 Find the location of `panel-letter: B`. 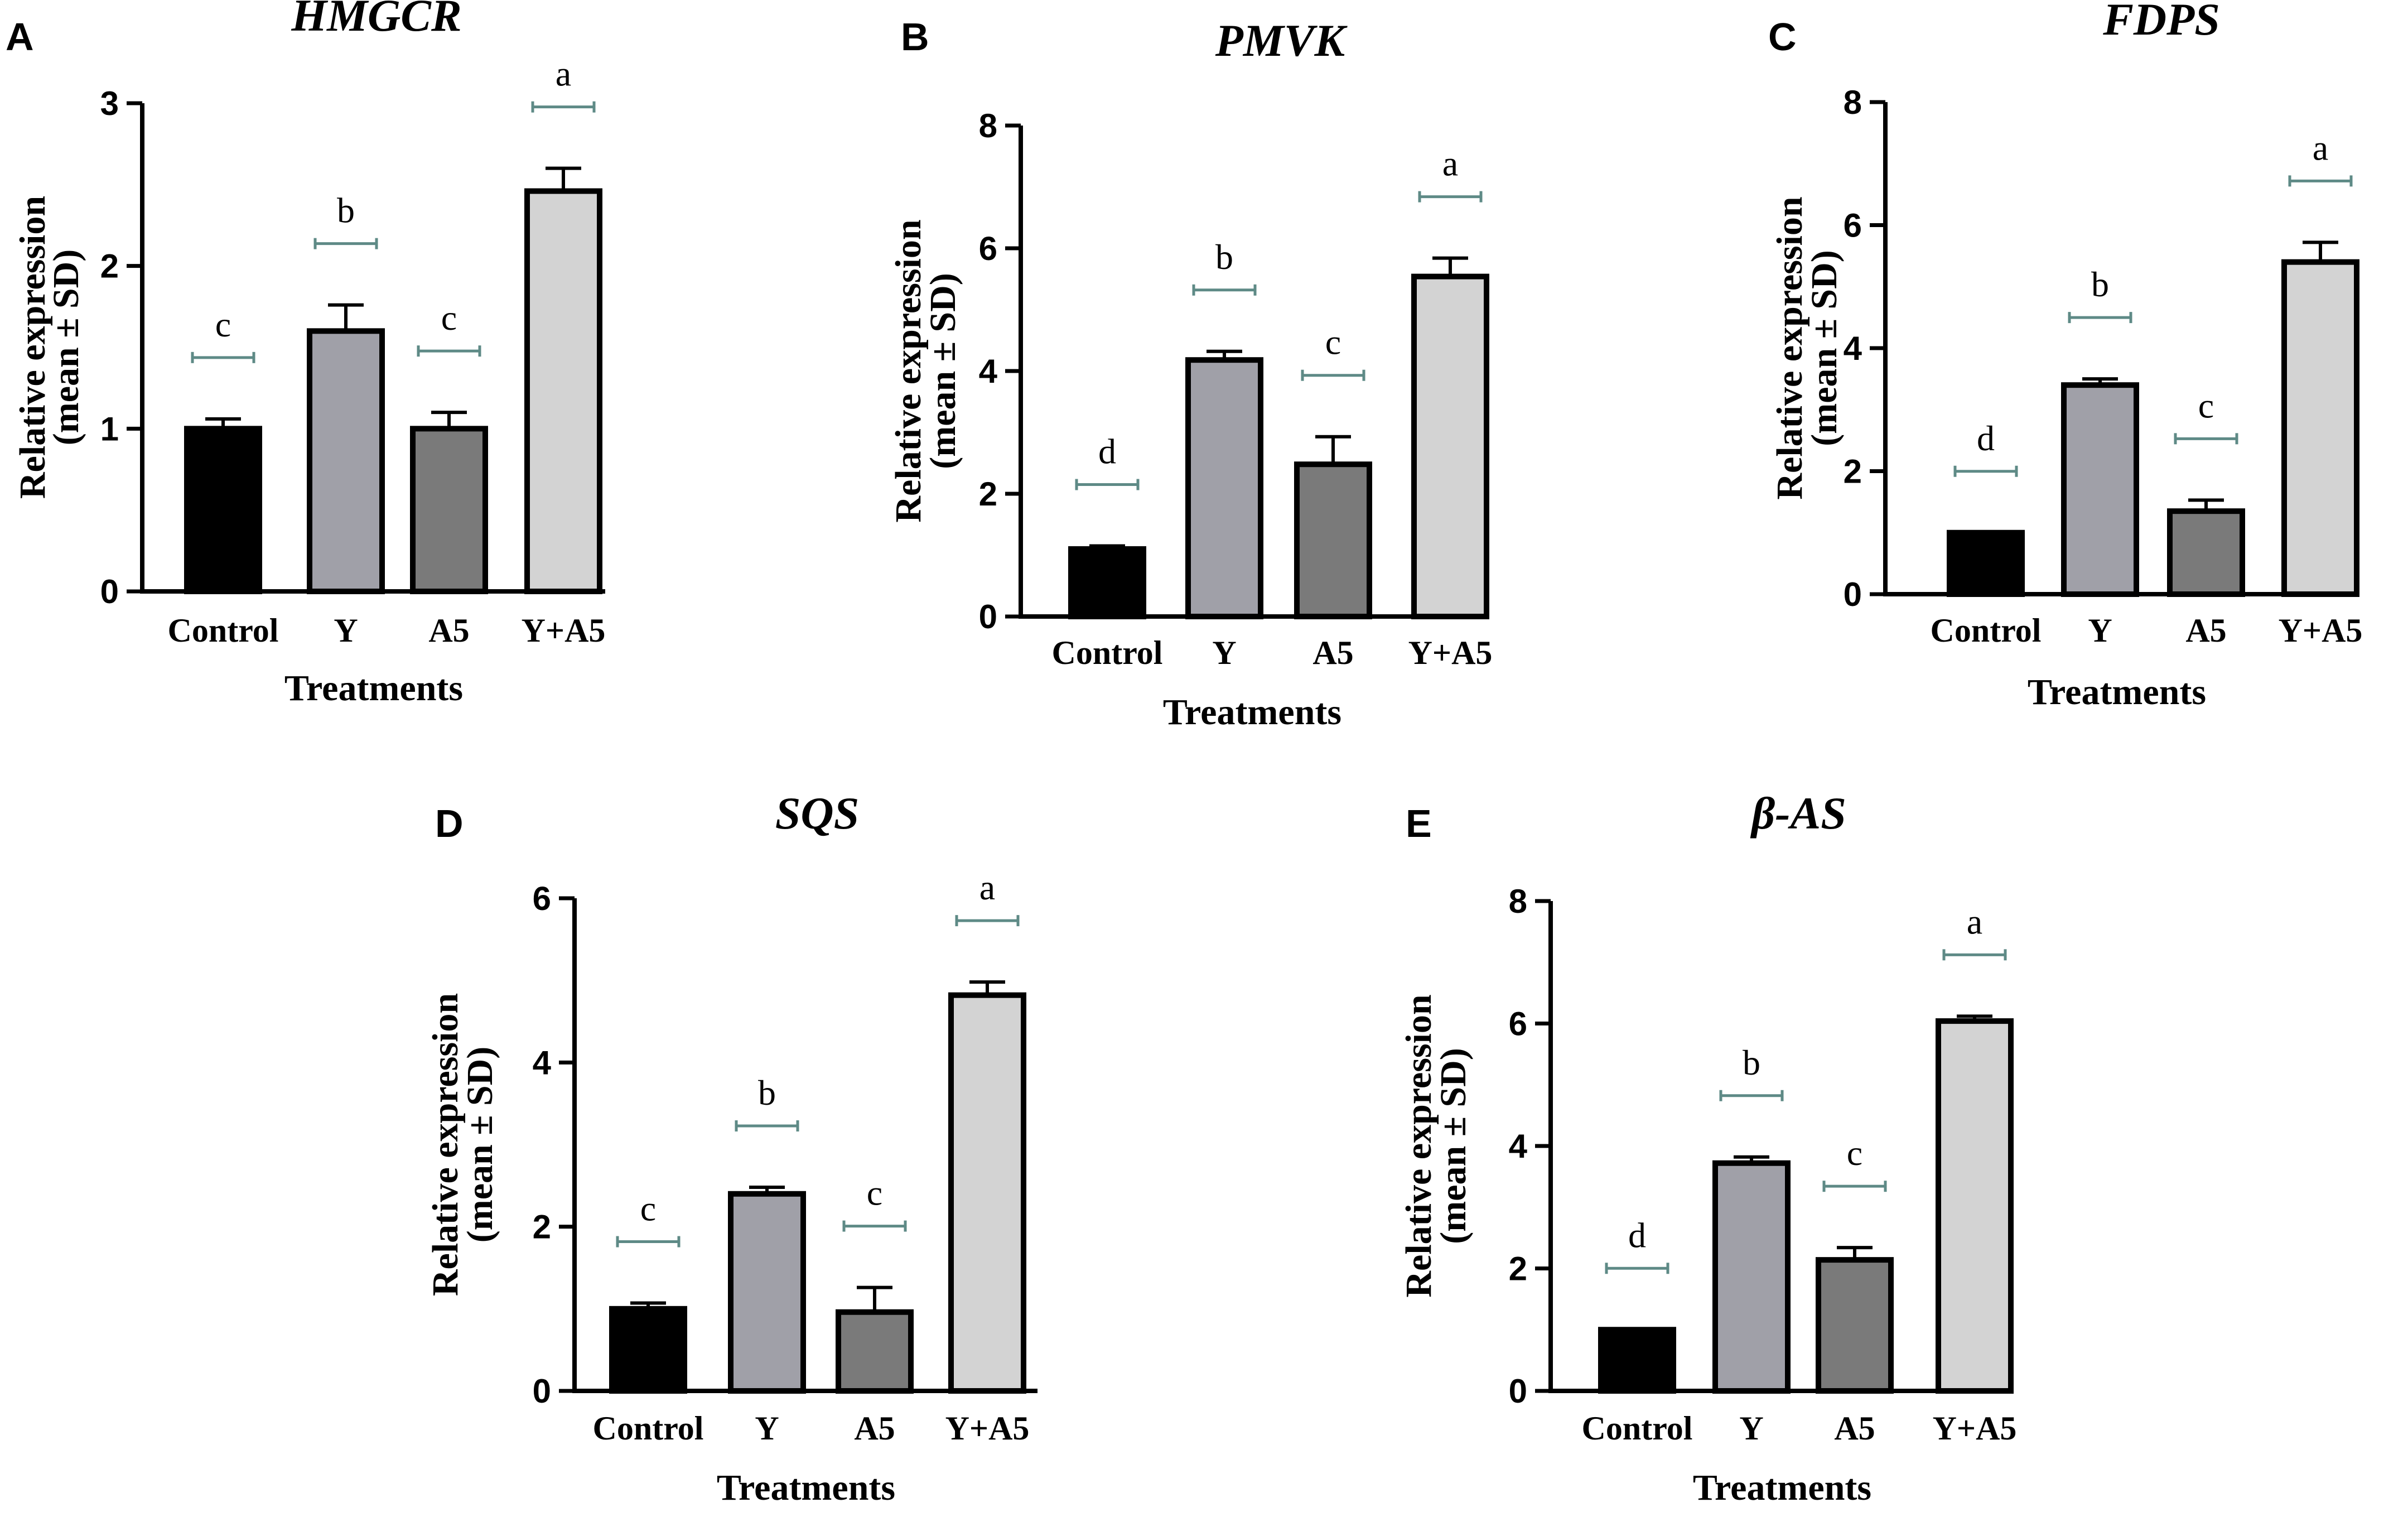

panel-letter: B is located at coordinates (915, 37).